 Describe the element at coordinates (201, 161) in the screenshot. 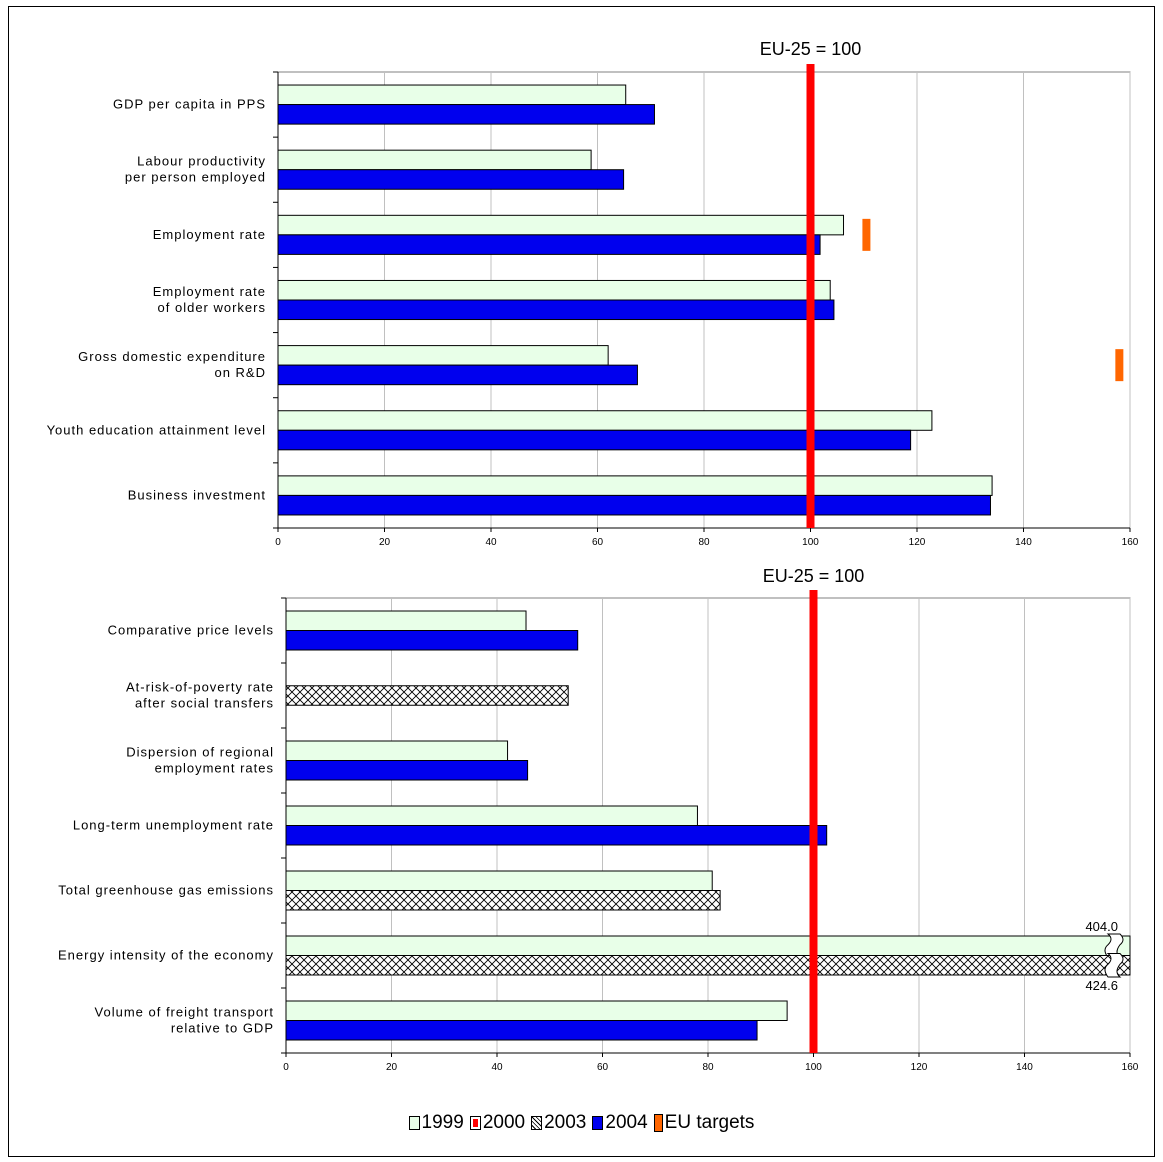

I see `category-label: Labour productivity` at that location.